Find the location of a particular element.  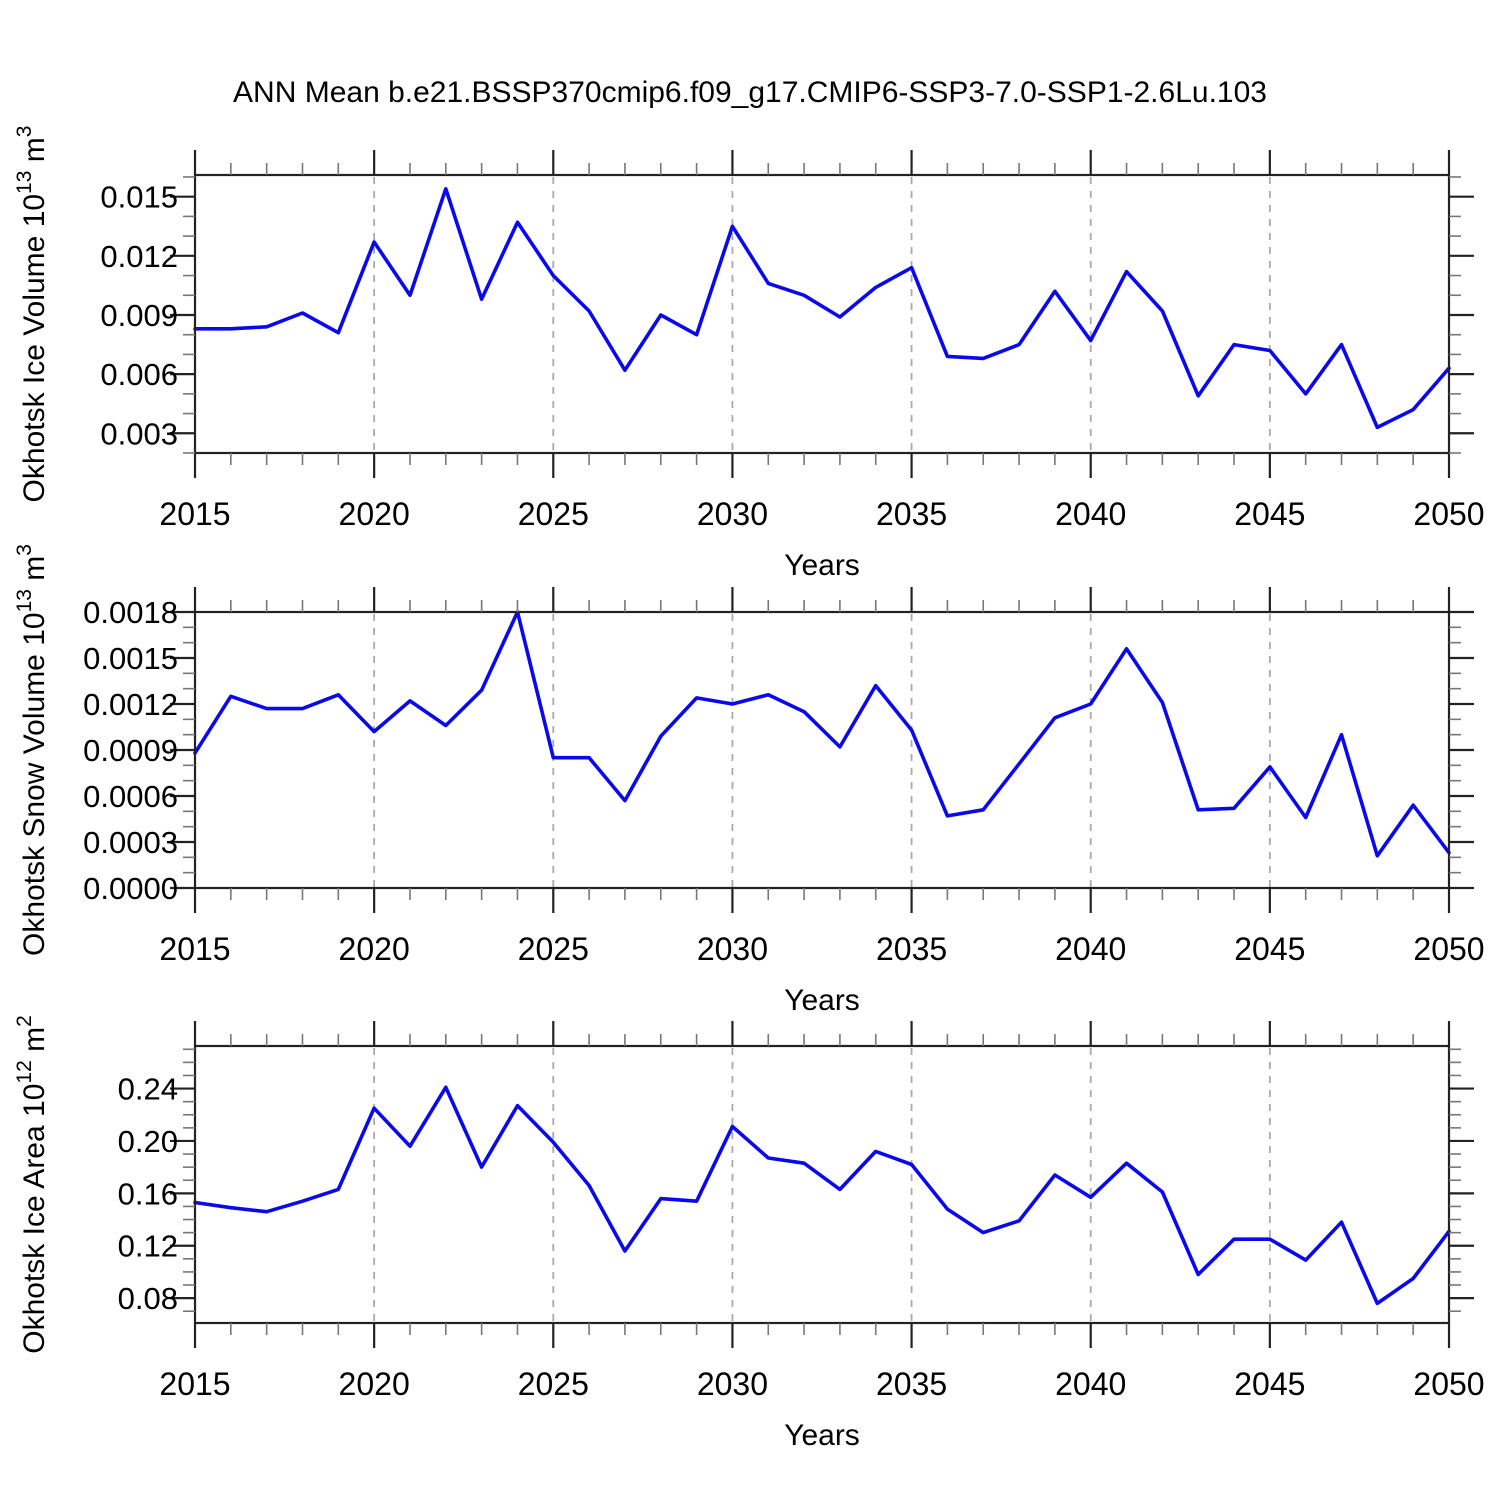

chart-2-xlabel: Years is located at coordinates (822, 1000).